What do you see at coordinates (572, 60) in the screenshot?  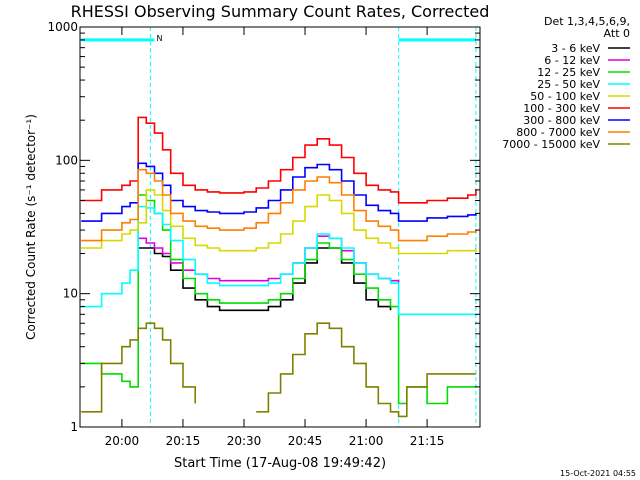 I see `legend-label: 6 - 12 keV` at bounding box center [572, 60].